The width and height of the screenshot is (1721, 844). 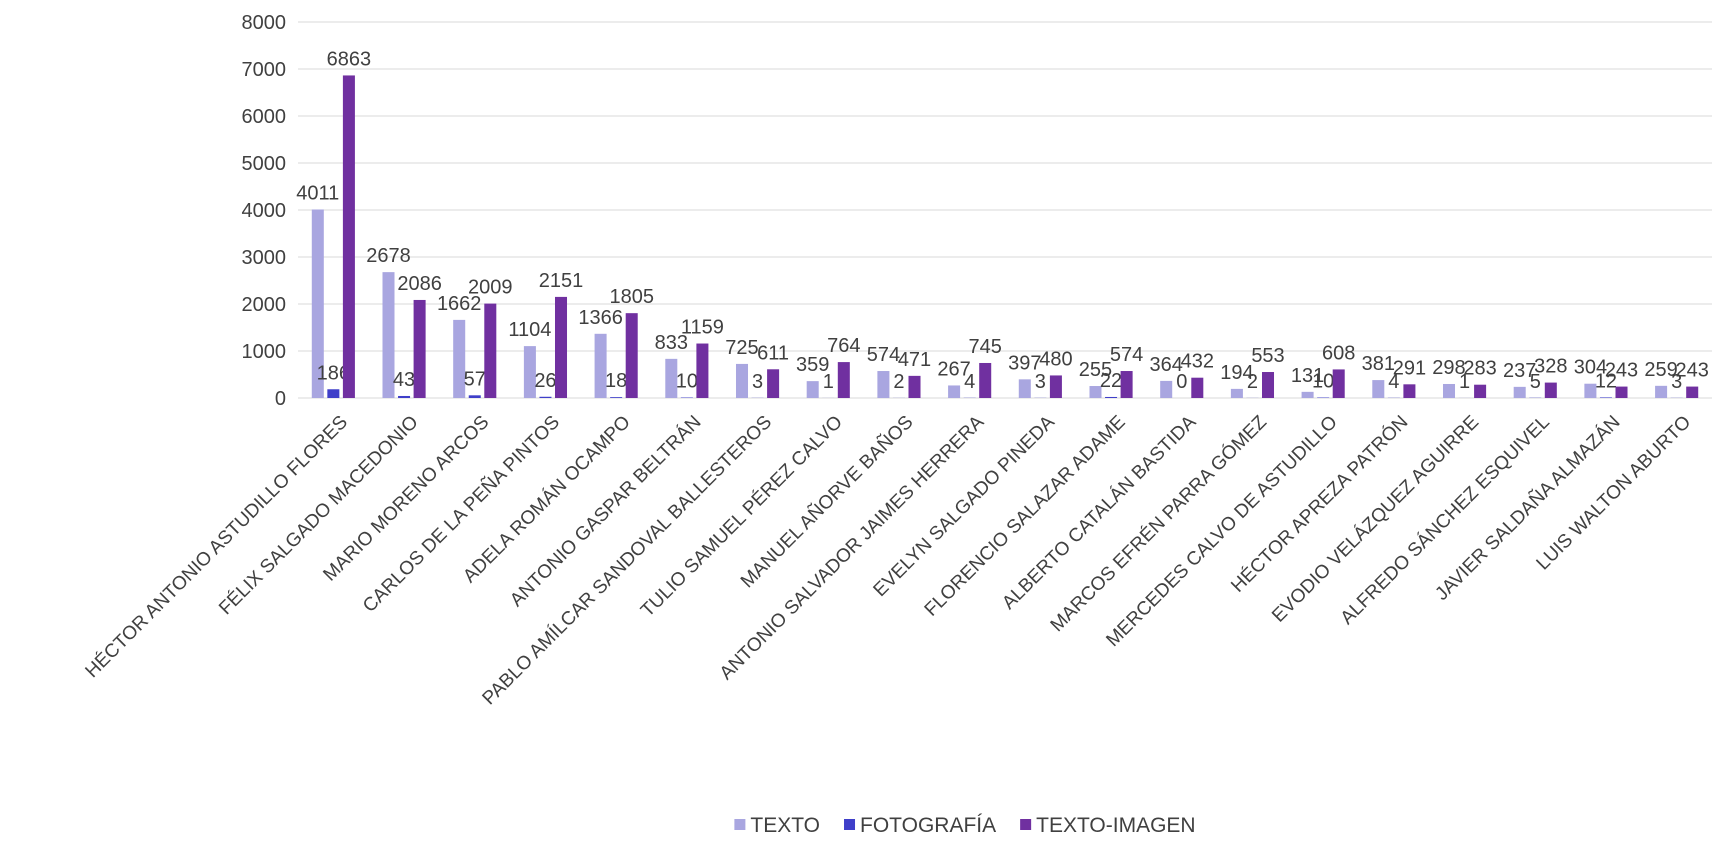 What do you see at coordinates (1166, 365) in the screenshot?
I see `data-label: 364` at bounding box center [1166, 365].